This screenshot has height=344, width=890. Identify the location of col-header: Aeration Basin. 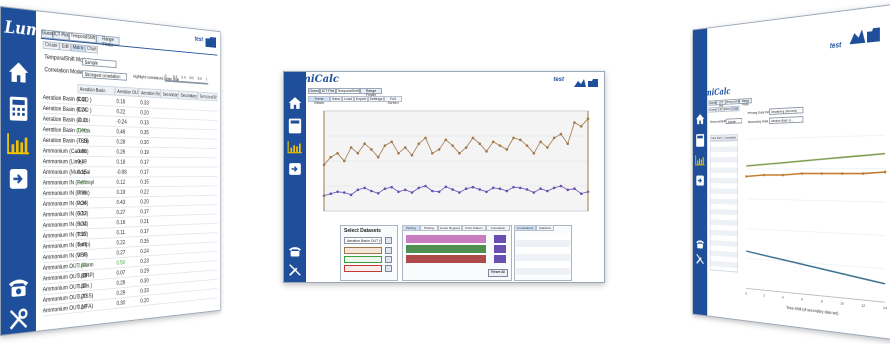
(96, 89).